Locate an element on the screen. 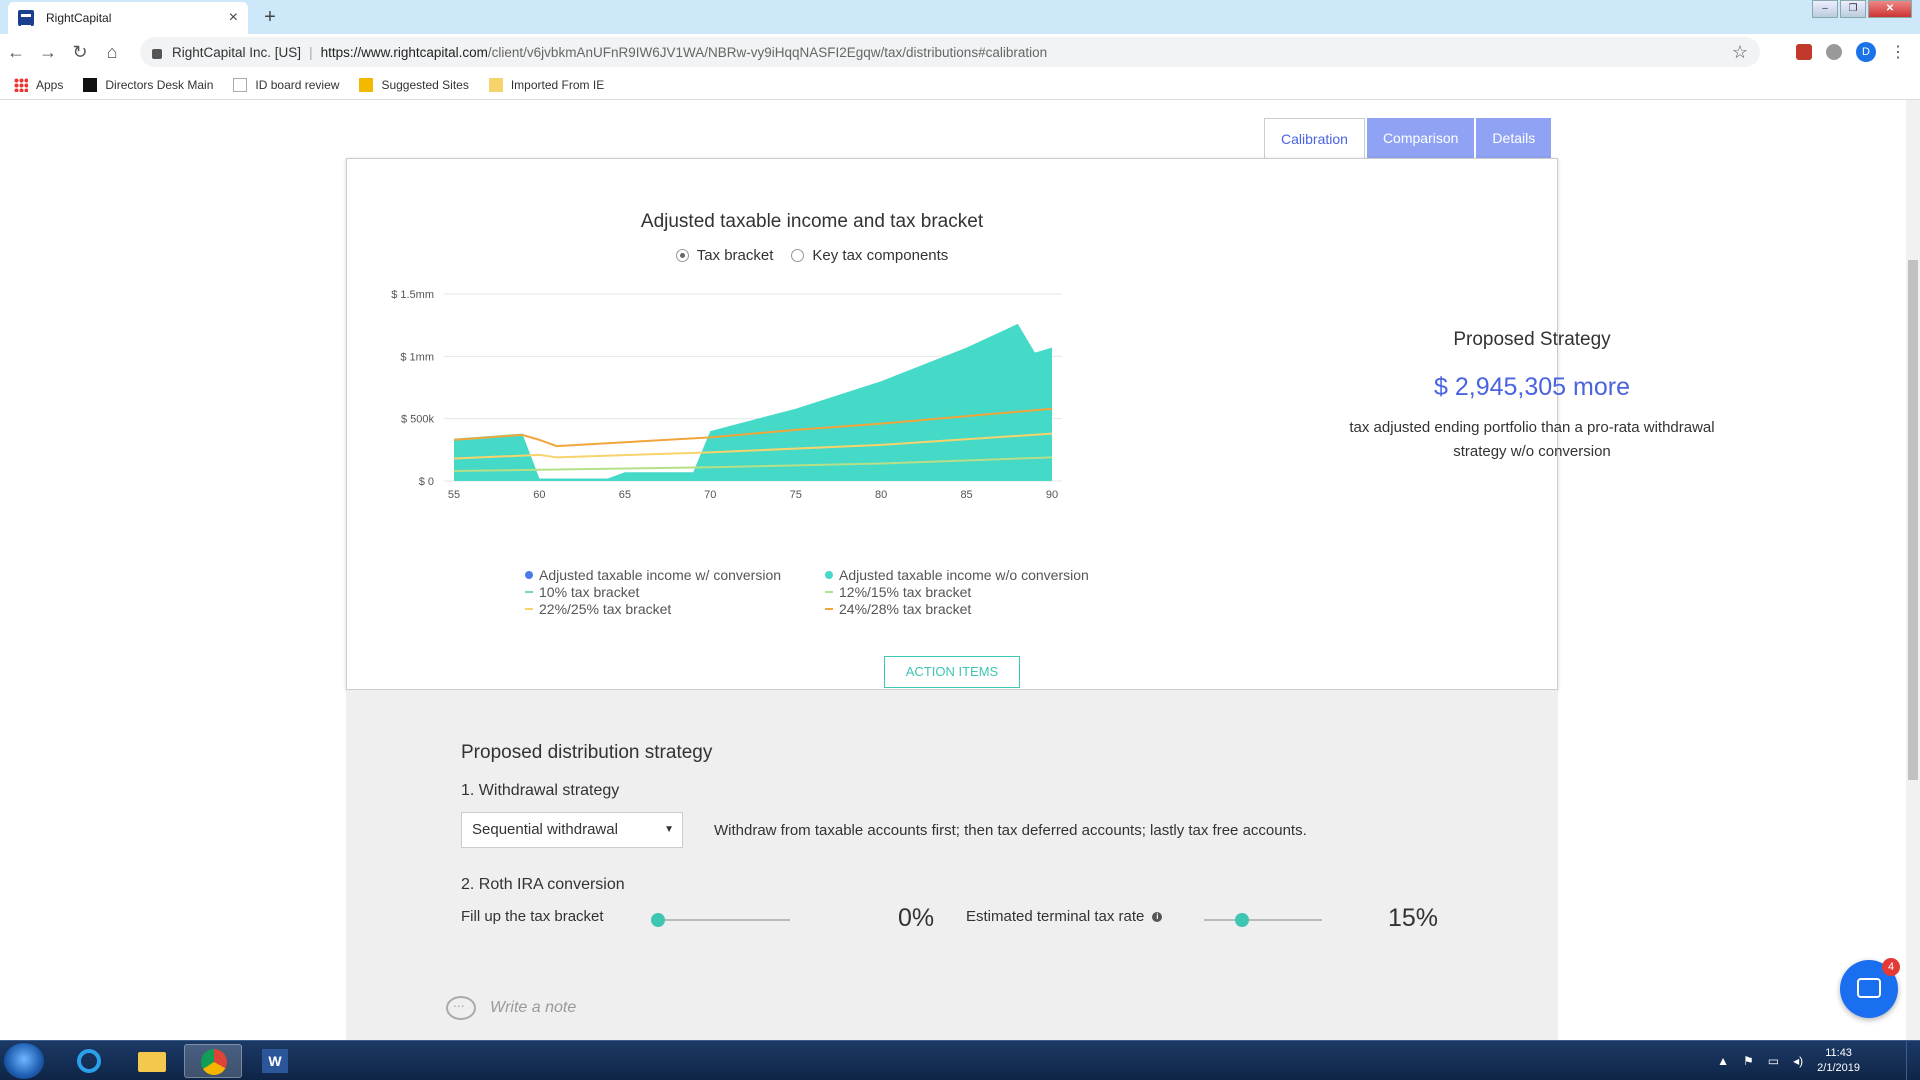 Image resolution: width=1920 pixels, height=1080 pixels. start-button is located at coordinates (24, 1061).